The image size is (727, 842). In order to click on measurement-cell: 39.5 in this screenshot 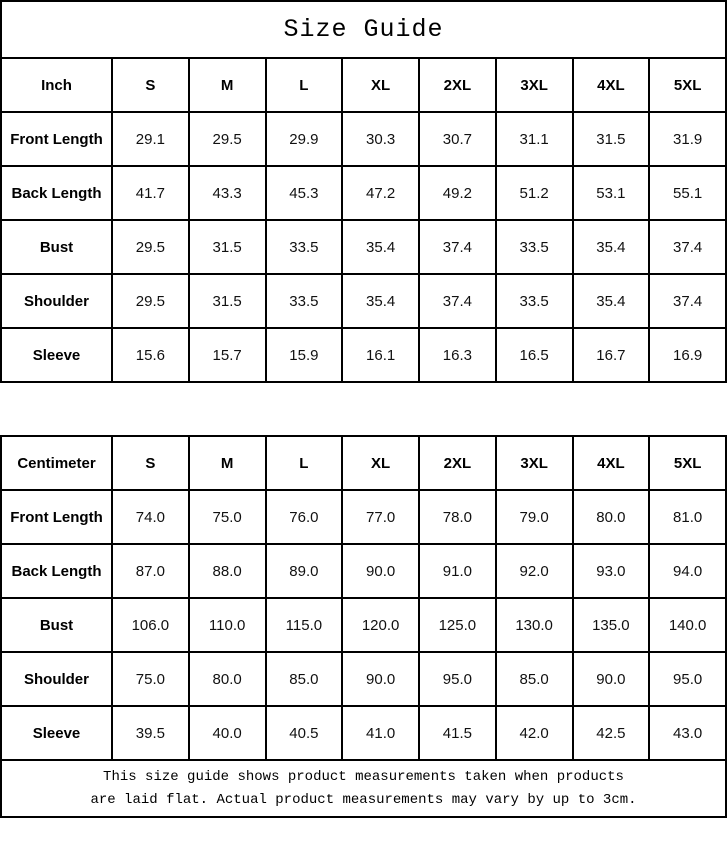, I will do `click(150, 733)`.